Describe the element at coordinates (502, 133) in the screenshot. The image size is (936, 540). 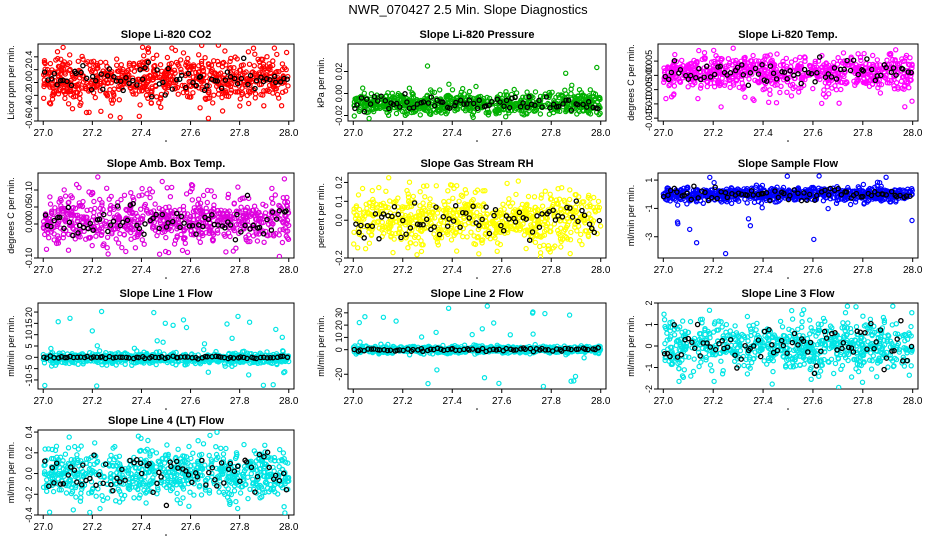
I see `x-tick-label: 27.6` at that location.